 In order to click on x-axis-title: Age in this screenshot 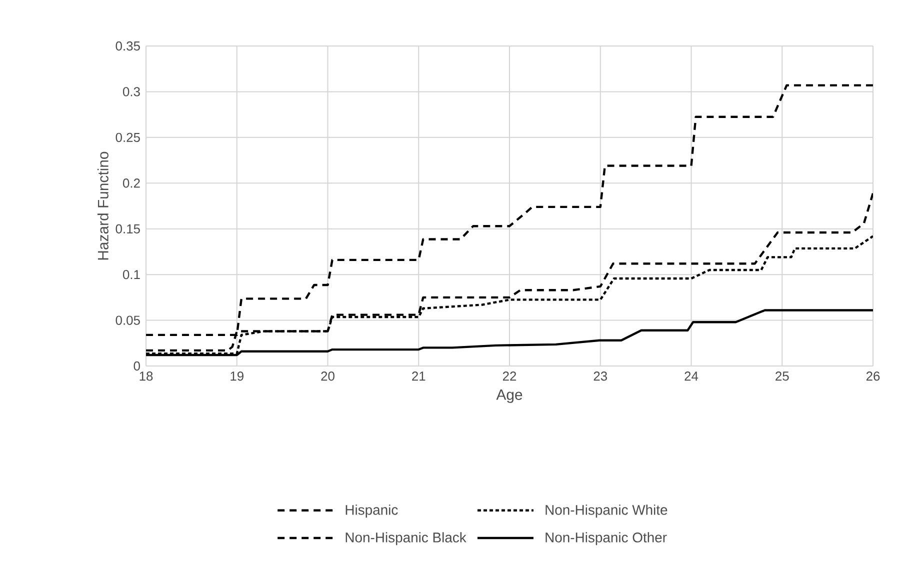, I will do `click(509, 396)`.